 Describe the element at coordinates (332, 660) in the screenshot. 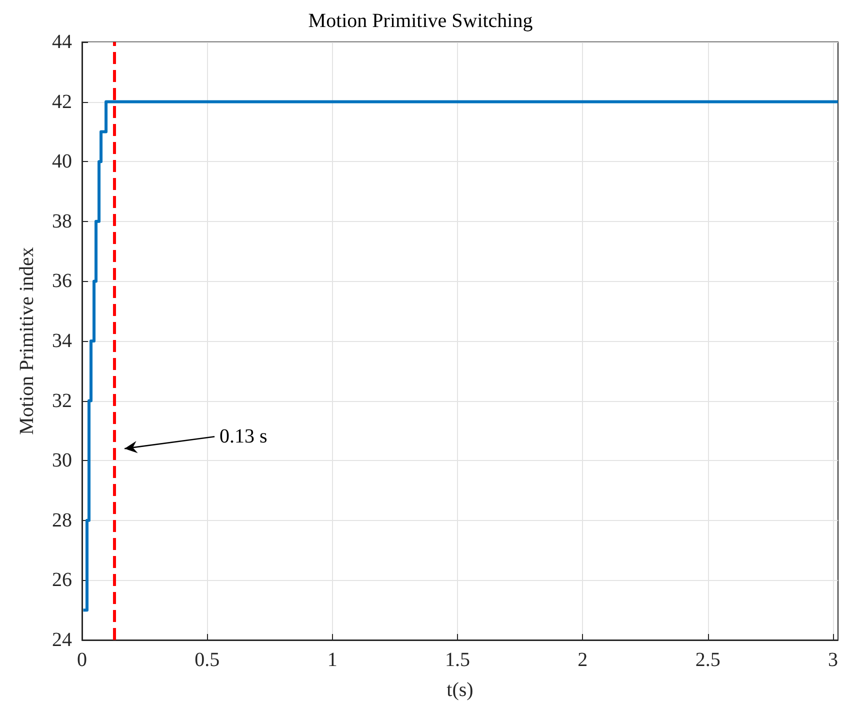

I see `x-tick-label: 1` at that location.